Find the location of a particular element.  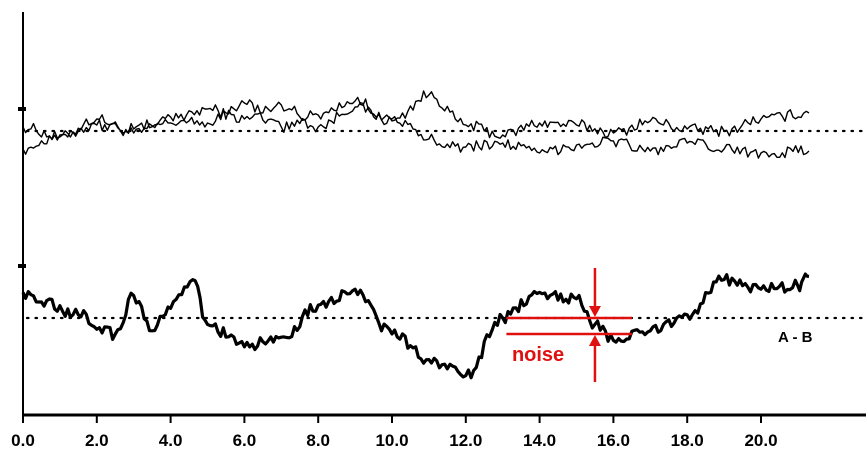

x-tick-label: 2.0 is located at coordinates (97, 440).